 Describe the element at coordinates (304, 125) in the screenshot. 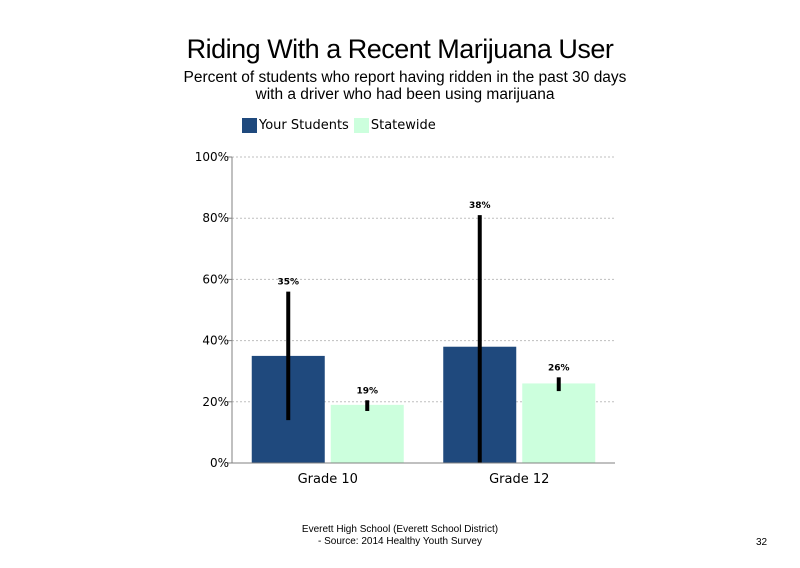

I see `legend-label-your-students: Your Students` at that location.